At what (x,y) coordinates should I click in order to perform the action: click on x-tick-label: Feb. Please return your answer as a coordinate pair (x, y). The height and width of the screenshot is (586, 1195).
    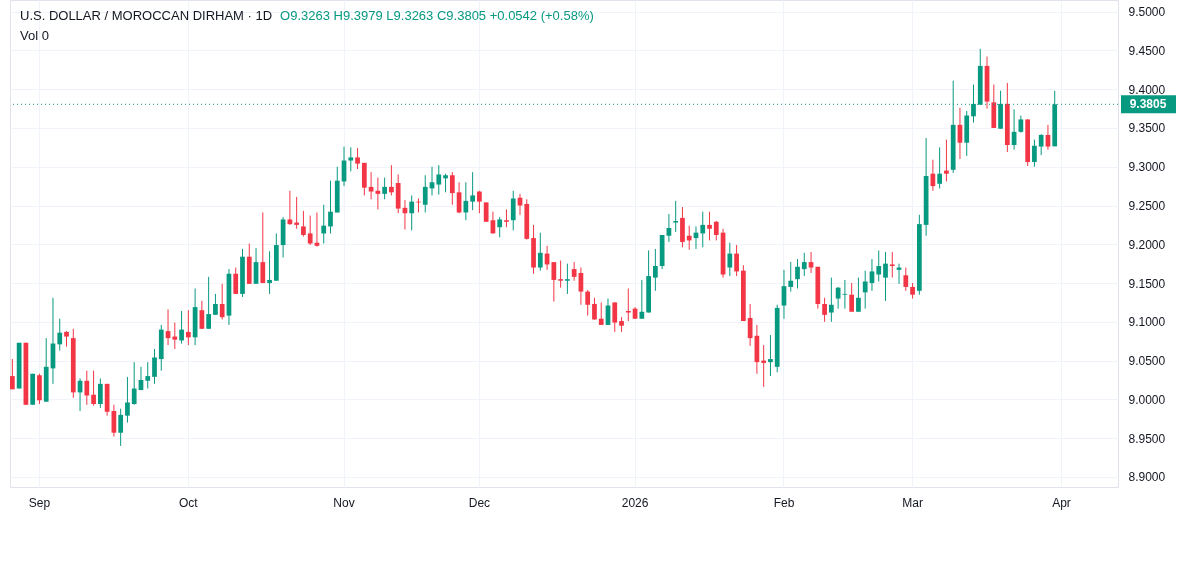
    Looking at the image, I should click on (784, 502).